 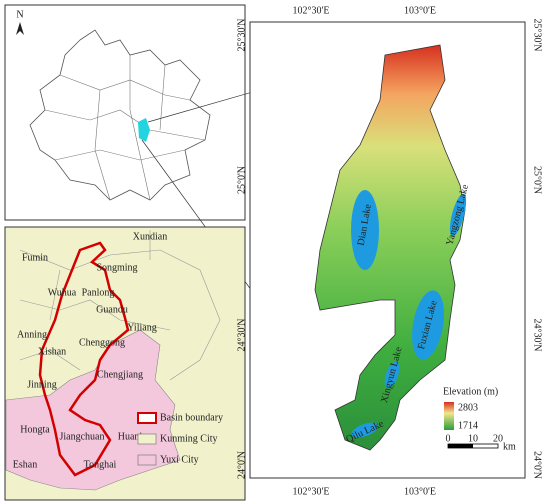 What do you see at coordinates (25, 464) in the screenshot?
I see `district-label: Eshan` at bounding box center [25, 464].